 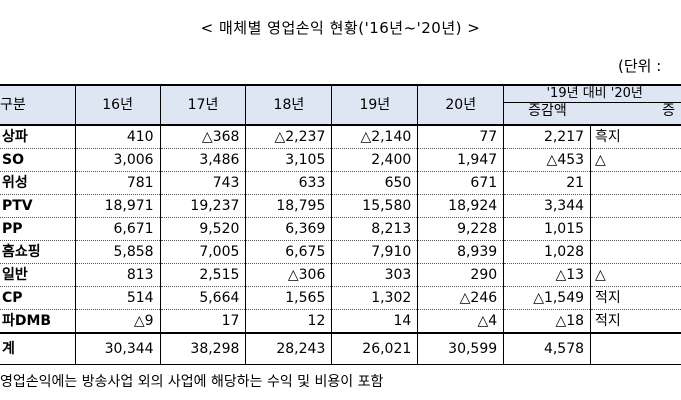 What do you see at coordinates (117, 349) in the screenshot?
I see `total-cell: 30,344` at bounding box center [117, 349].